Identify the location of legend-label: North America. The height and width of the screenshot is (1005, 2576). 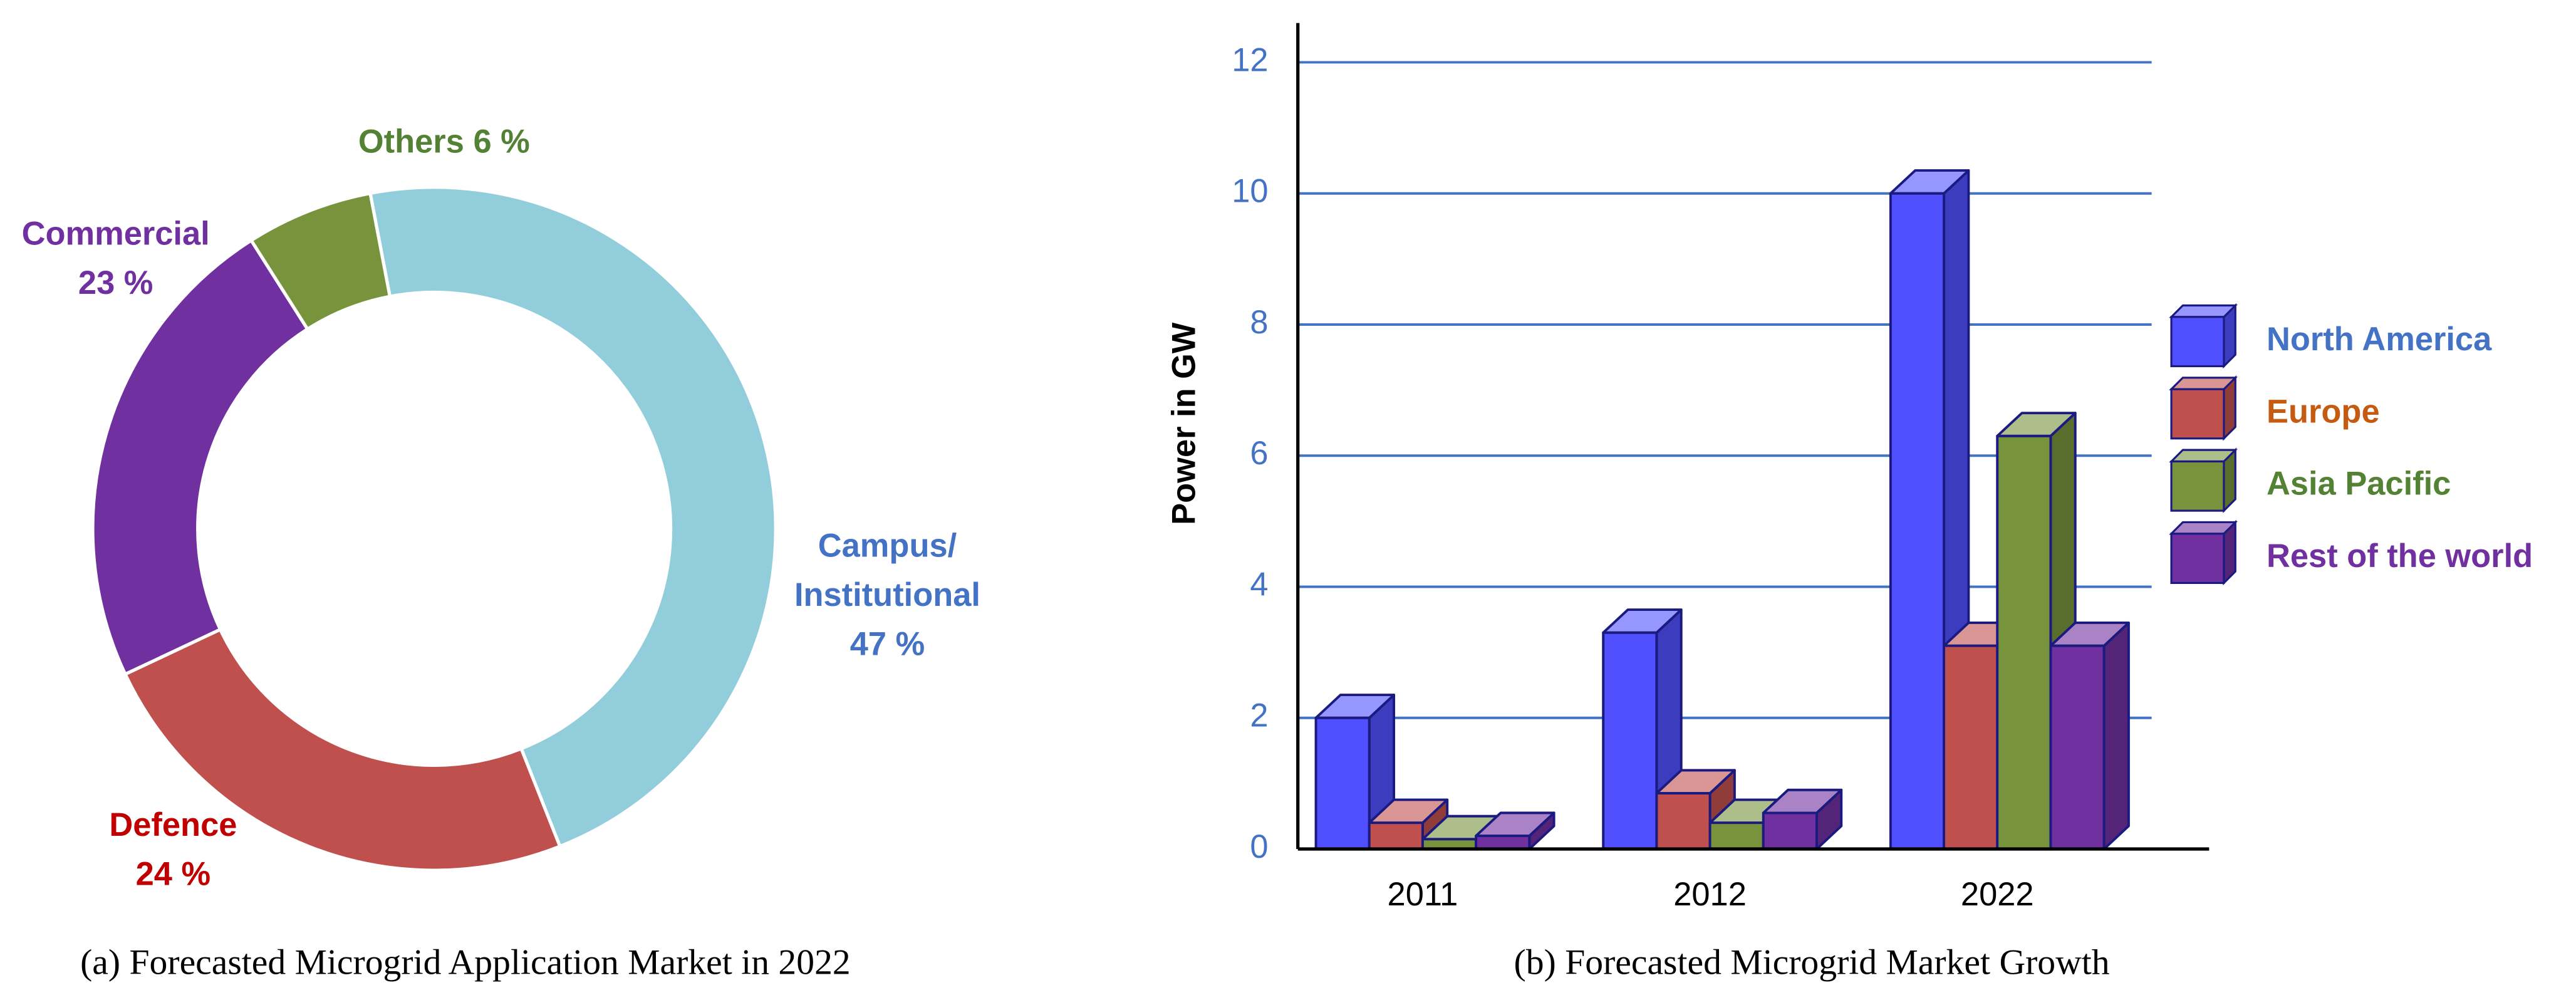
(2379, 339).